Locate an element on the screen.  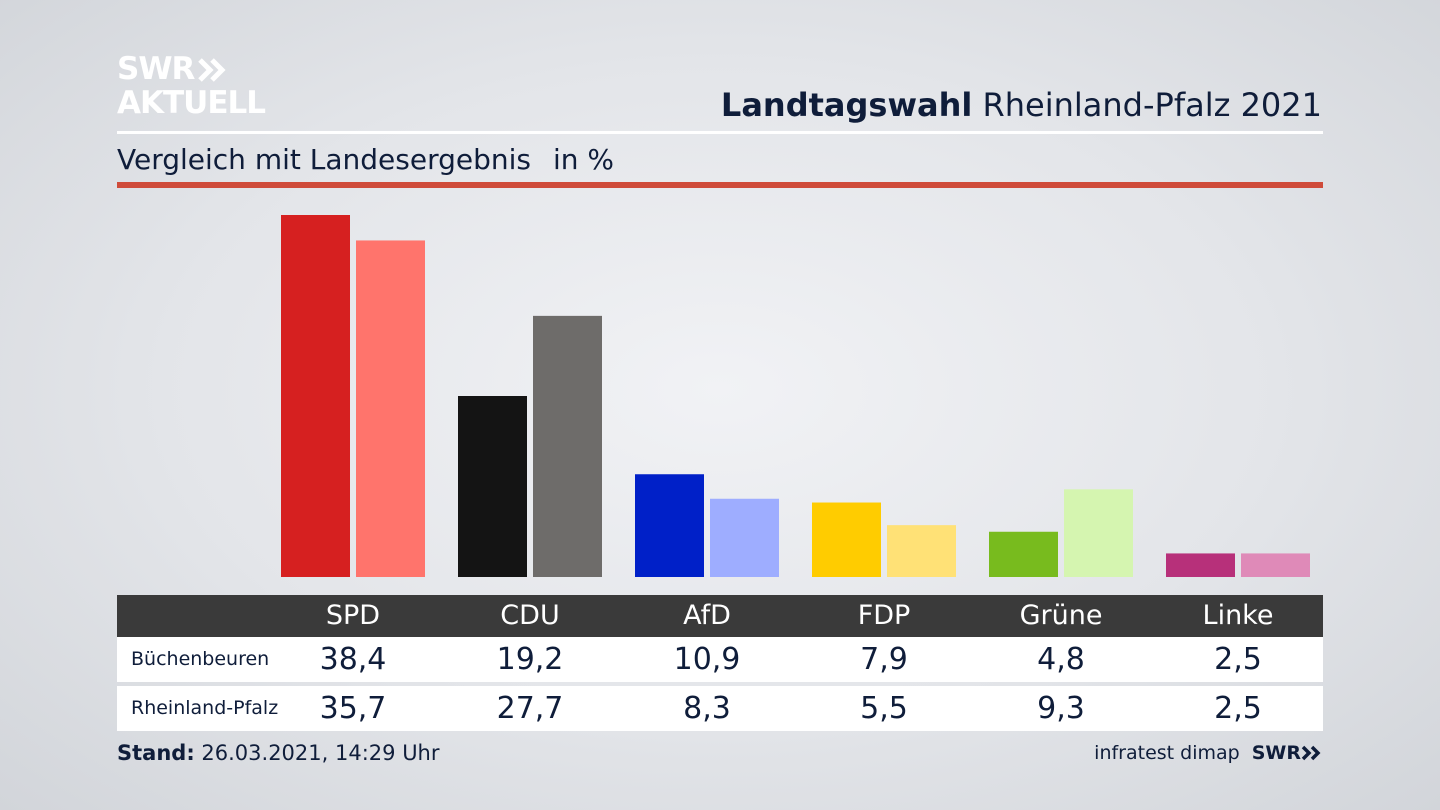
table-cell: 9,3 is located at coordinates (1061, 708).